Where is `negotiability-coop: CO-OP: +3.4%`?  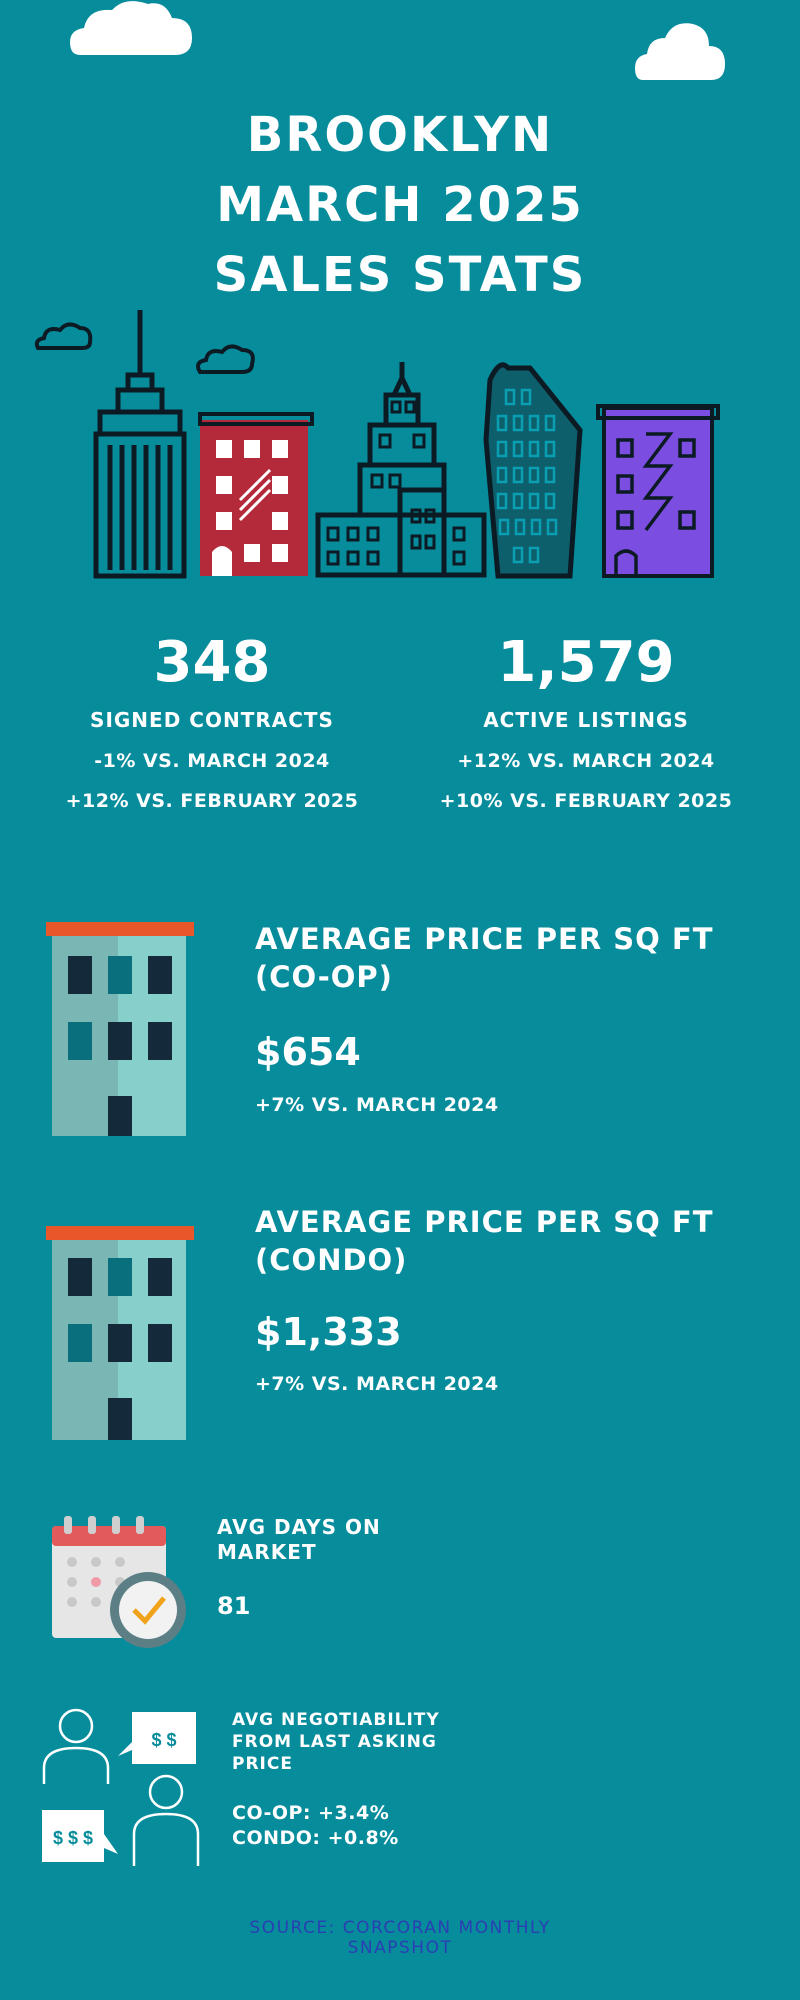 negotiability-coop: CO-OP: +3.4% is located at coordinates (311, 1813).